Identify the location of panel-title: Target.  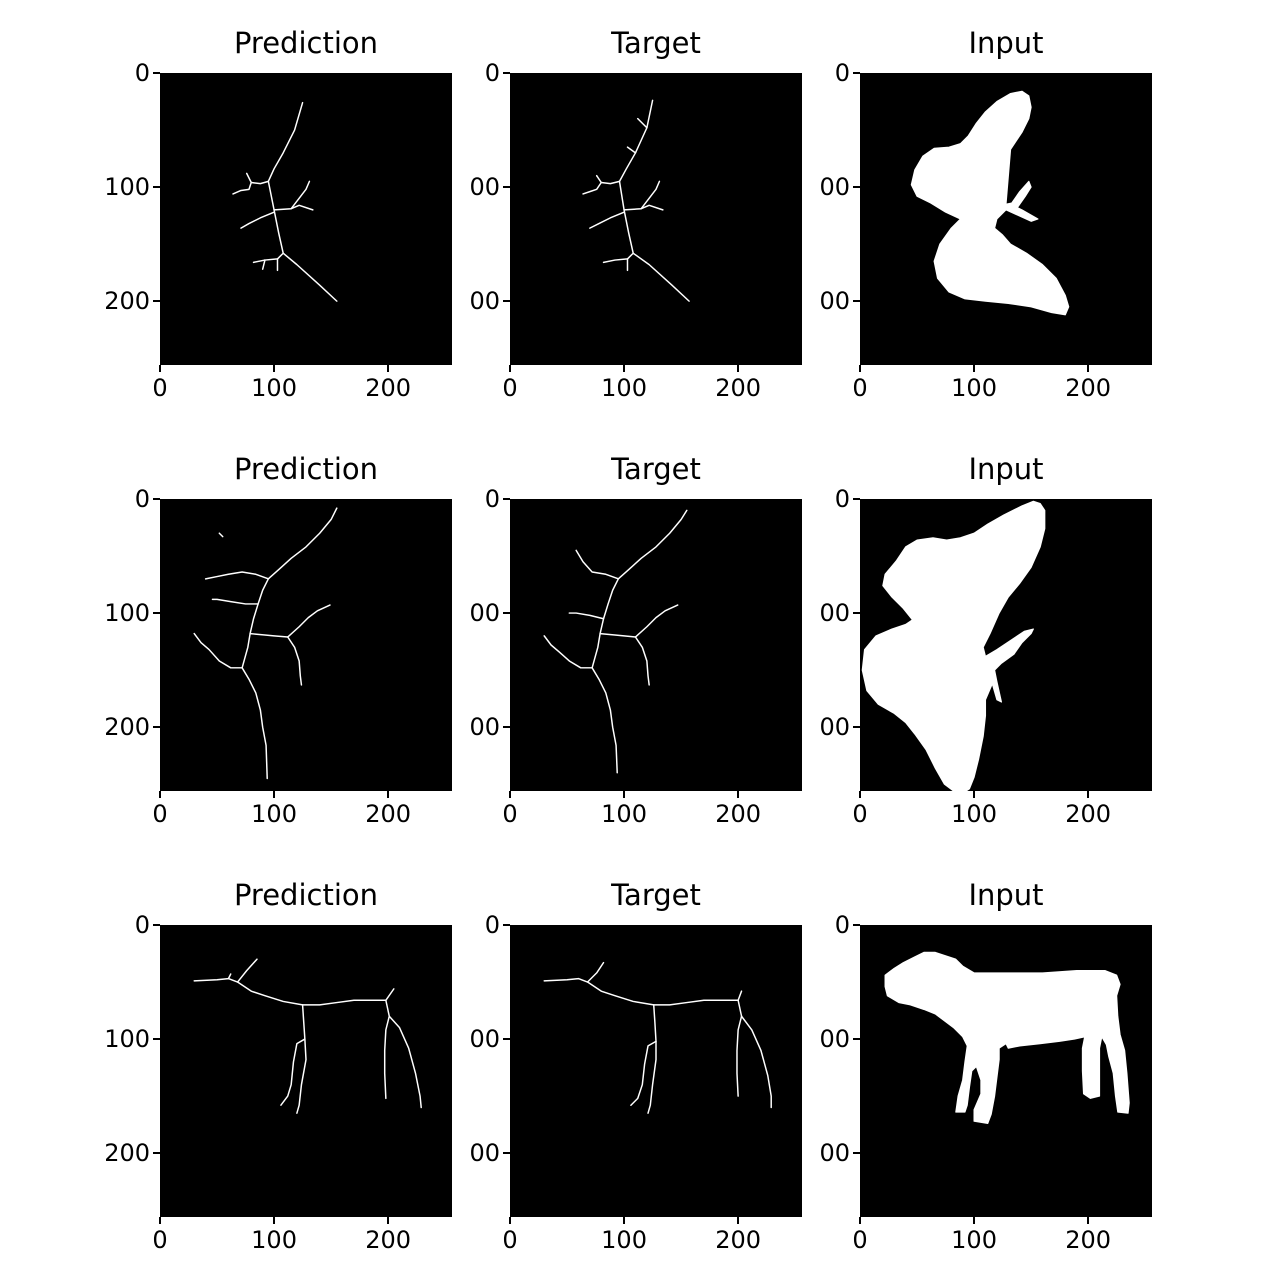
(656, 43).